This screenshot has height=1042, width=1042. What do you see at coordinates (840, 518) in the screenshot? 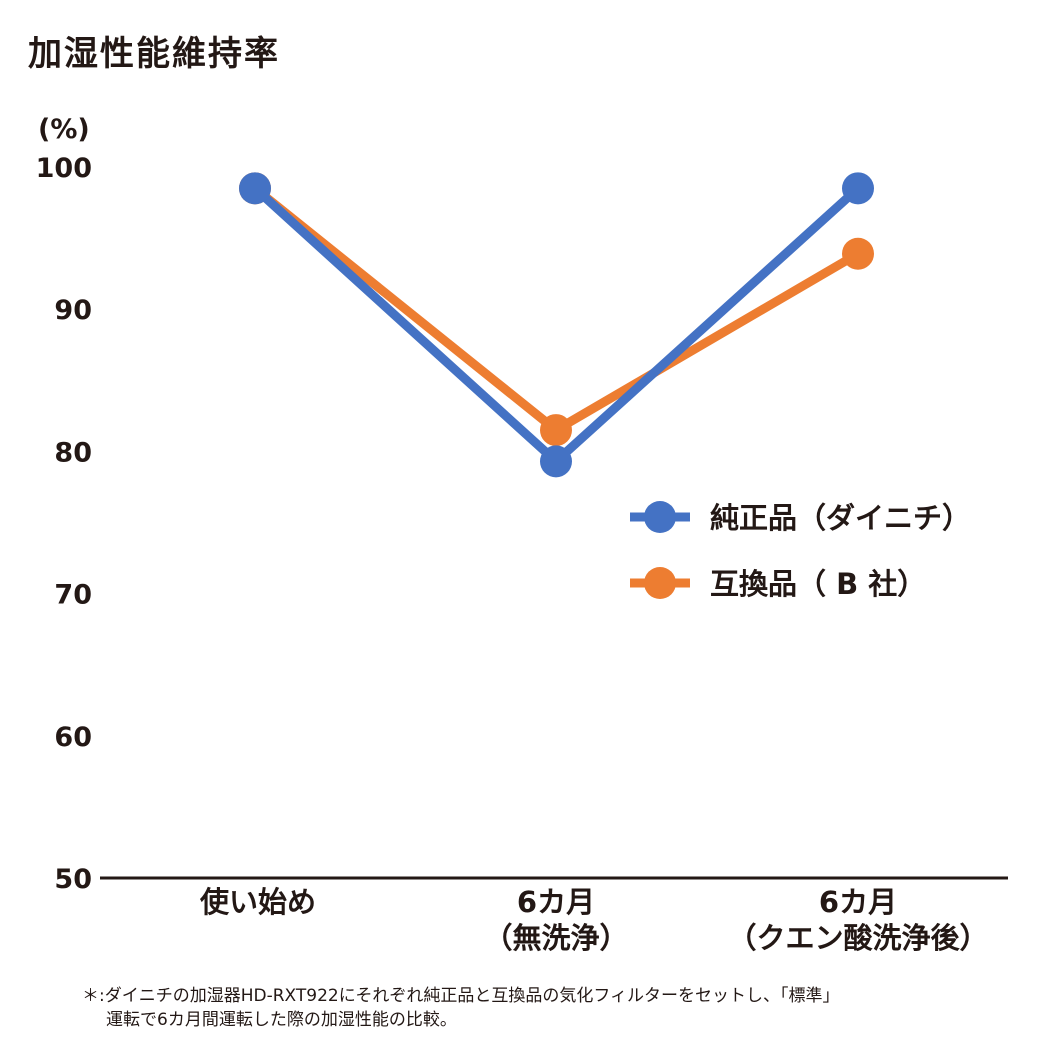
I see `legend-label: 純正品（ダイニチ）` at bounding box center [840, 518].